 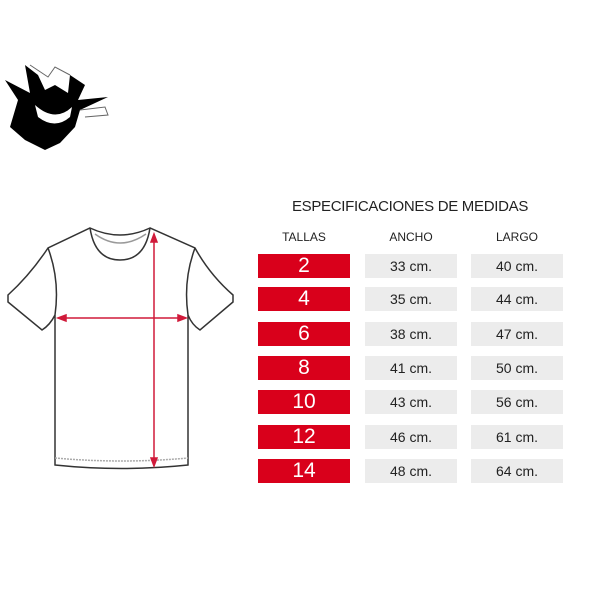 I want to click on largo-cell: 47 cm., so click(x=517, y=334).